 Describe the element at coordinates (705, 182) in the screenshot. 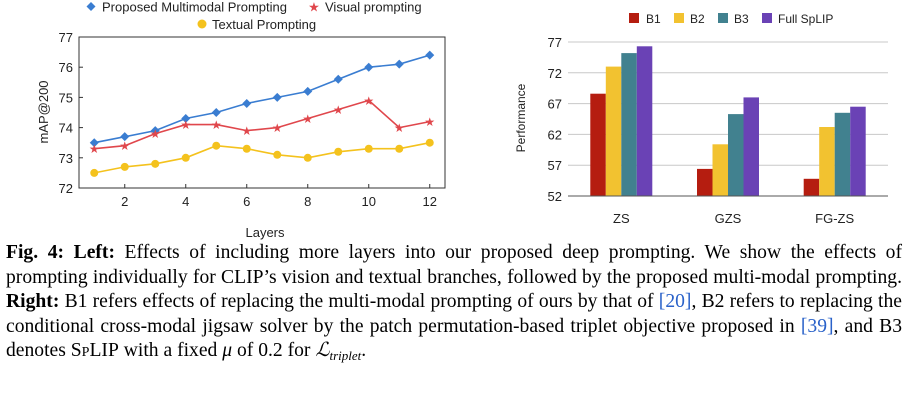

I see `bar-b1-gzs` at that location.